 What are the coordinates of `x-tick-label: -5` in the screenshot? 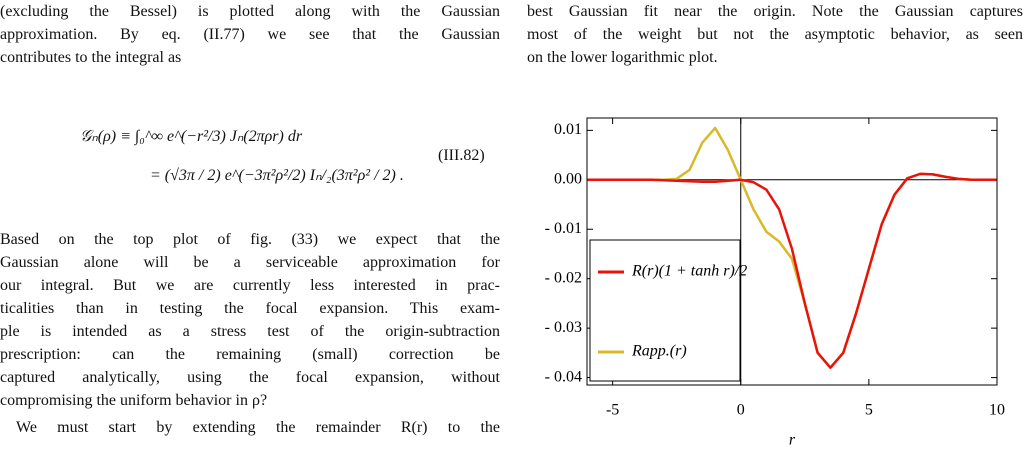 It's located at (612, 410).